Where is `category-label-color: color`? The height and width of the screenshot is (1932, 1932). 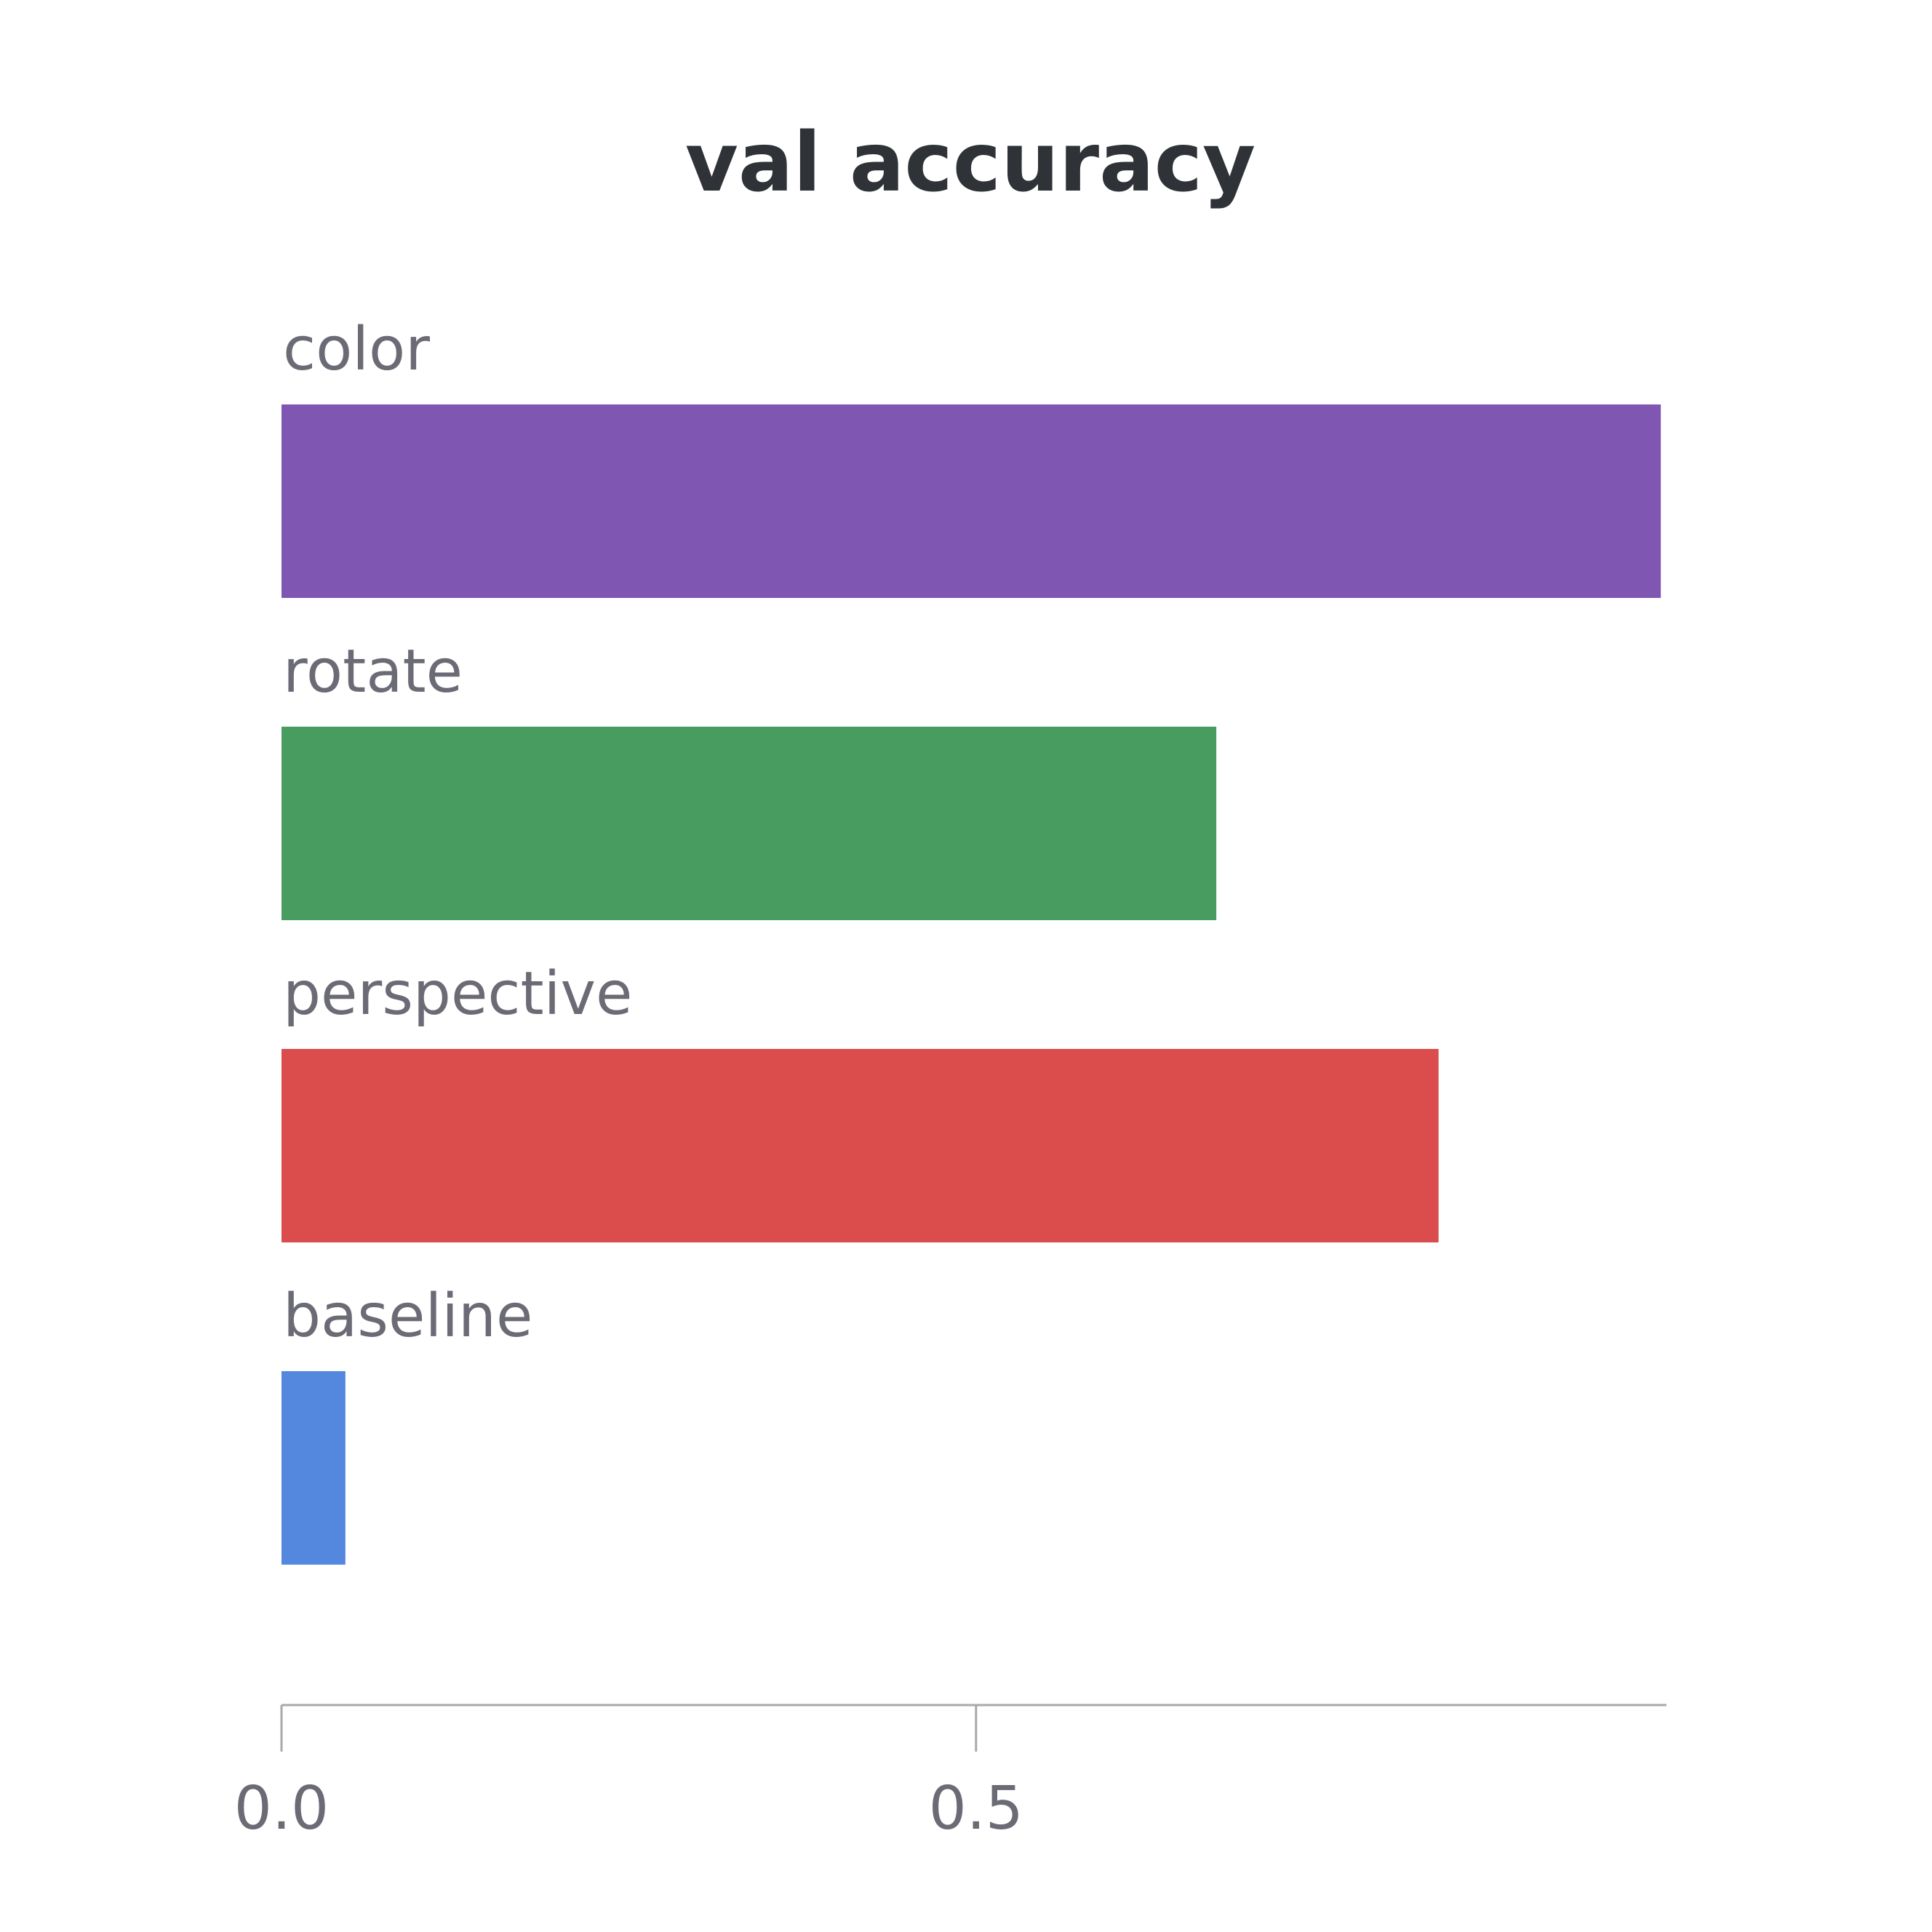
category-label-color: color is located at coordinates (357, 350).